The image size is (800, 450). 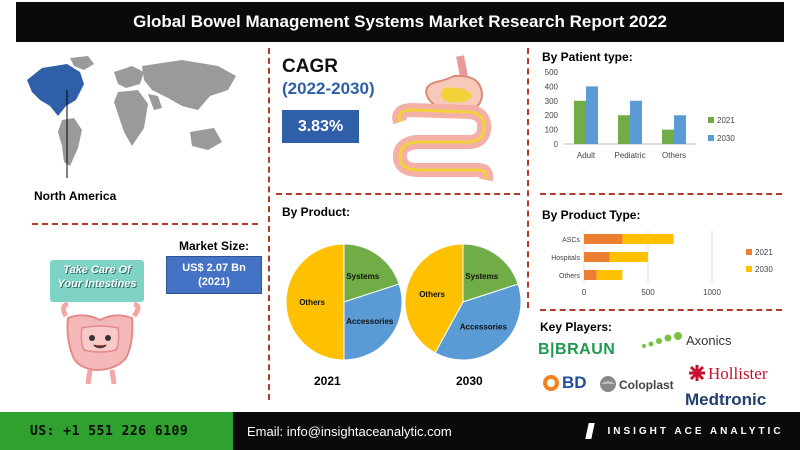 I want to click on poster-board, so click(x=97, y=281).